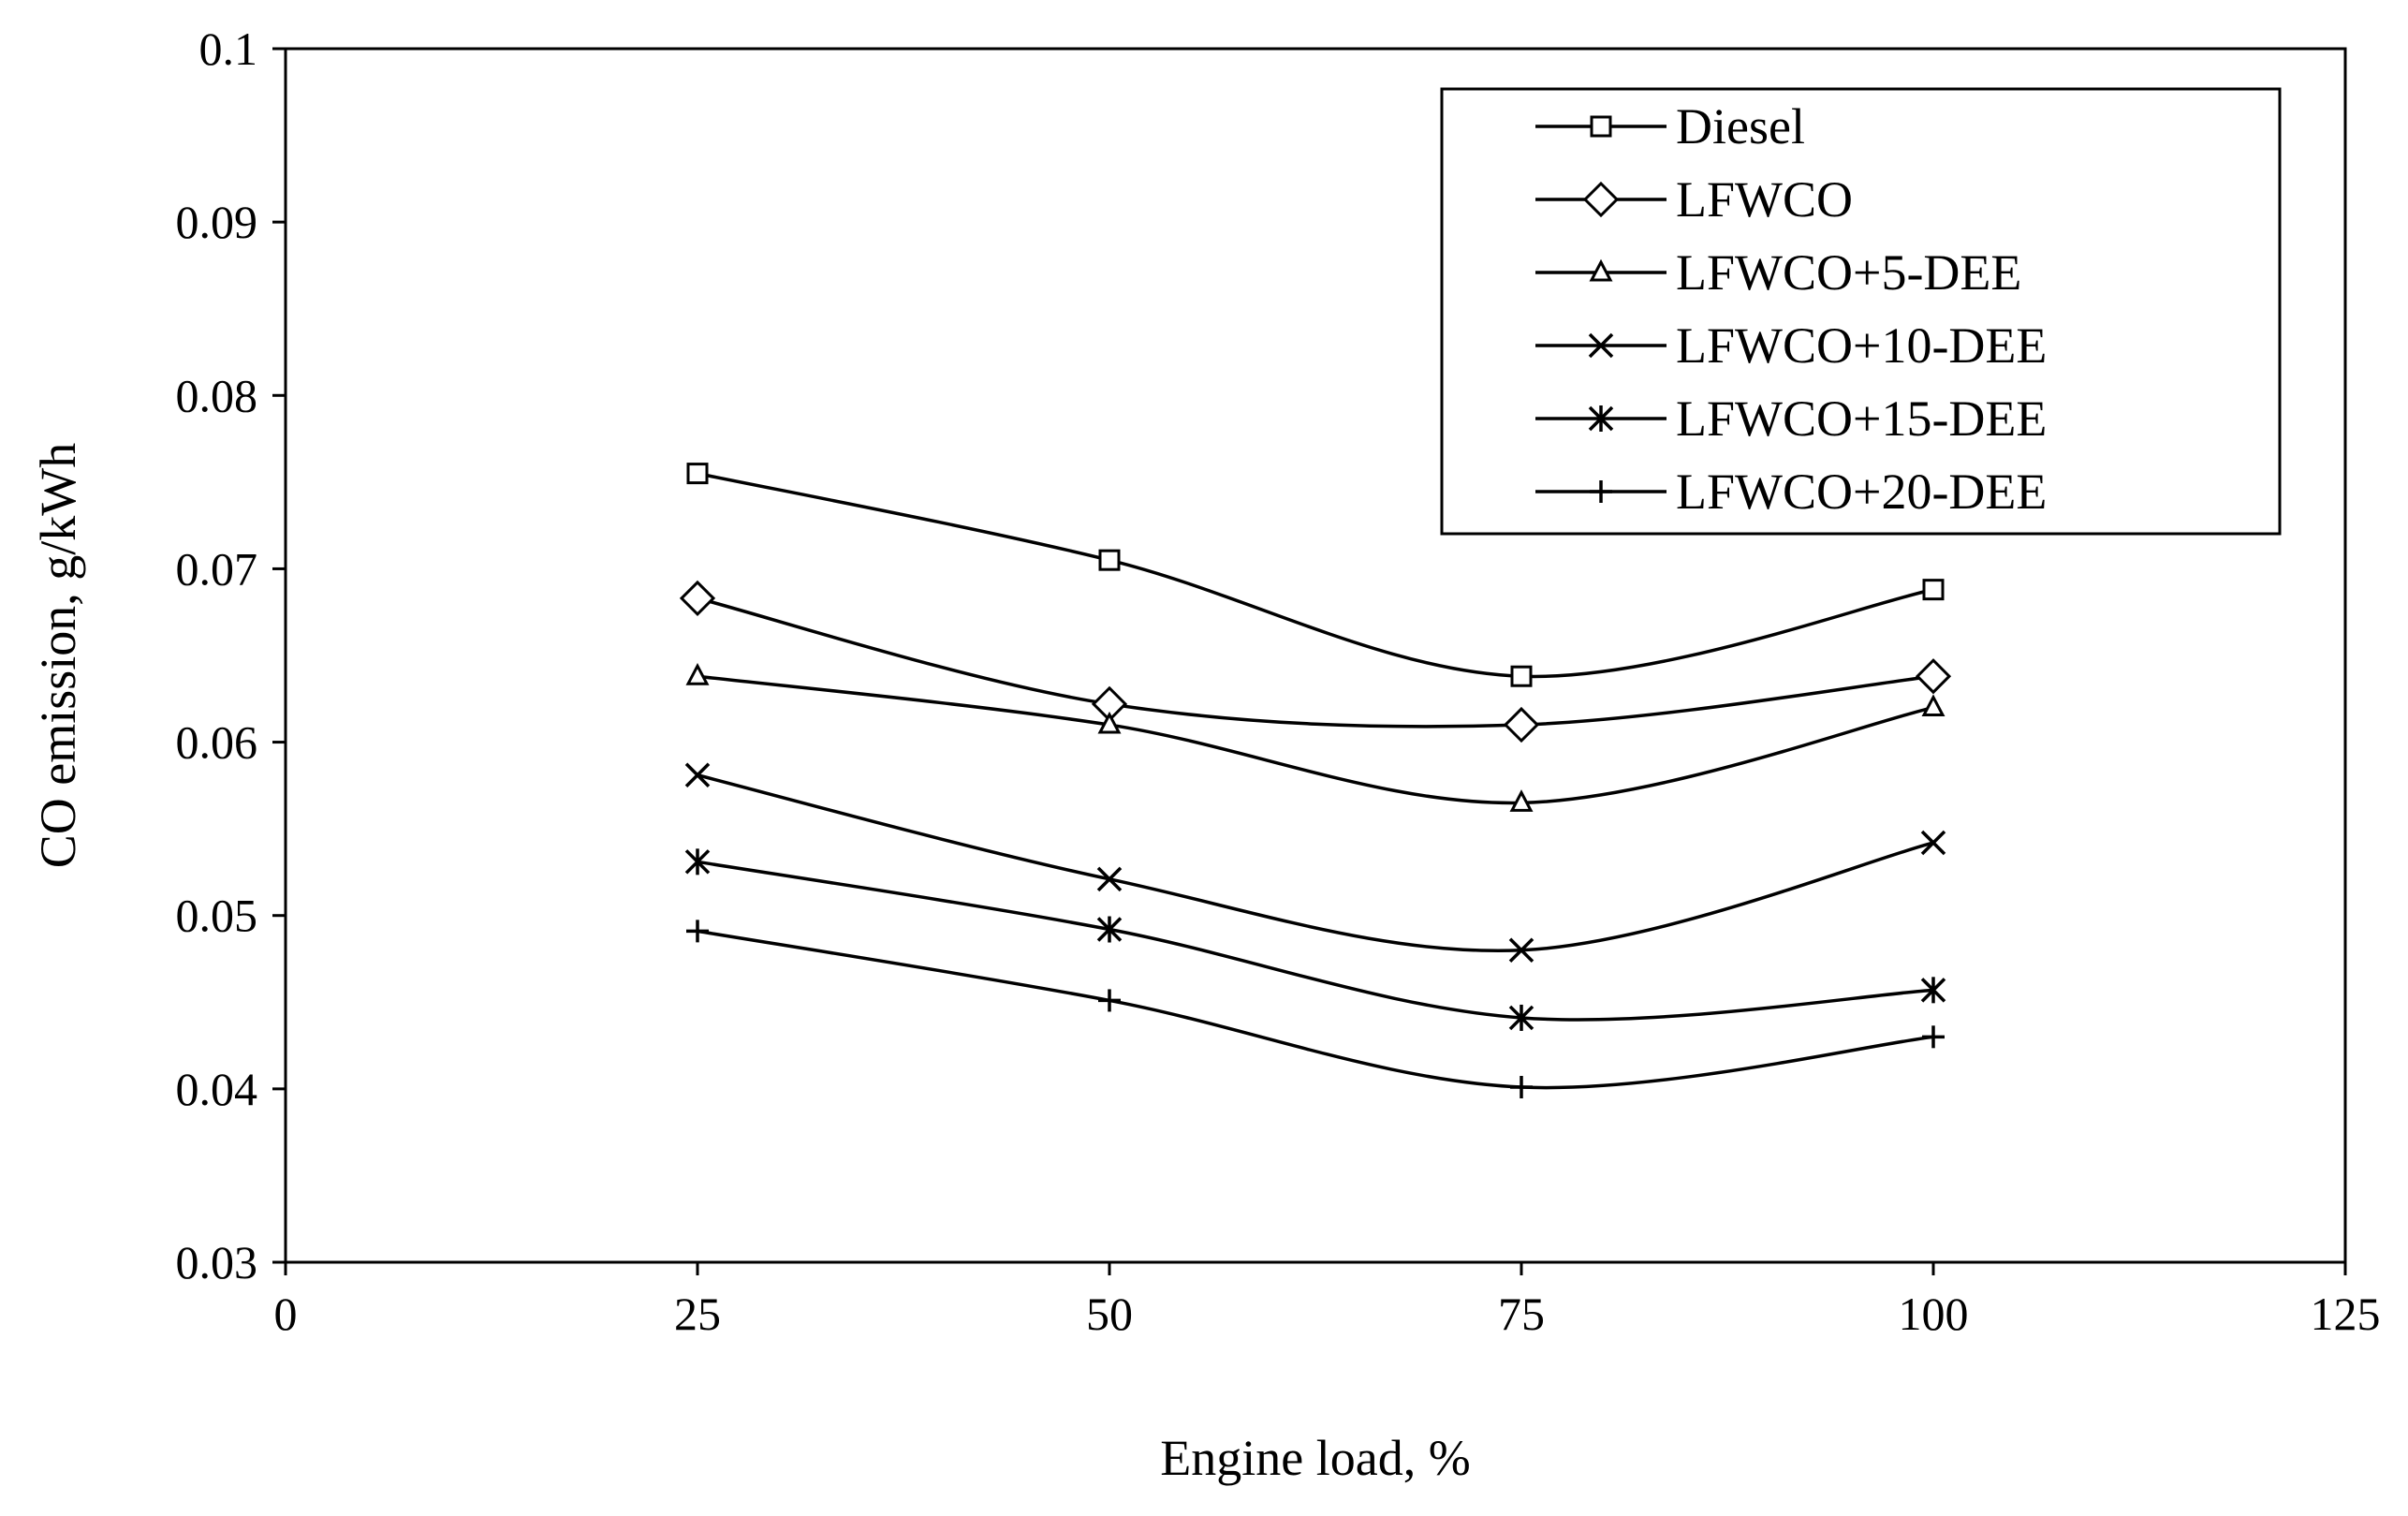  I want to click on legend-marker-square, so click(1601, 126).